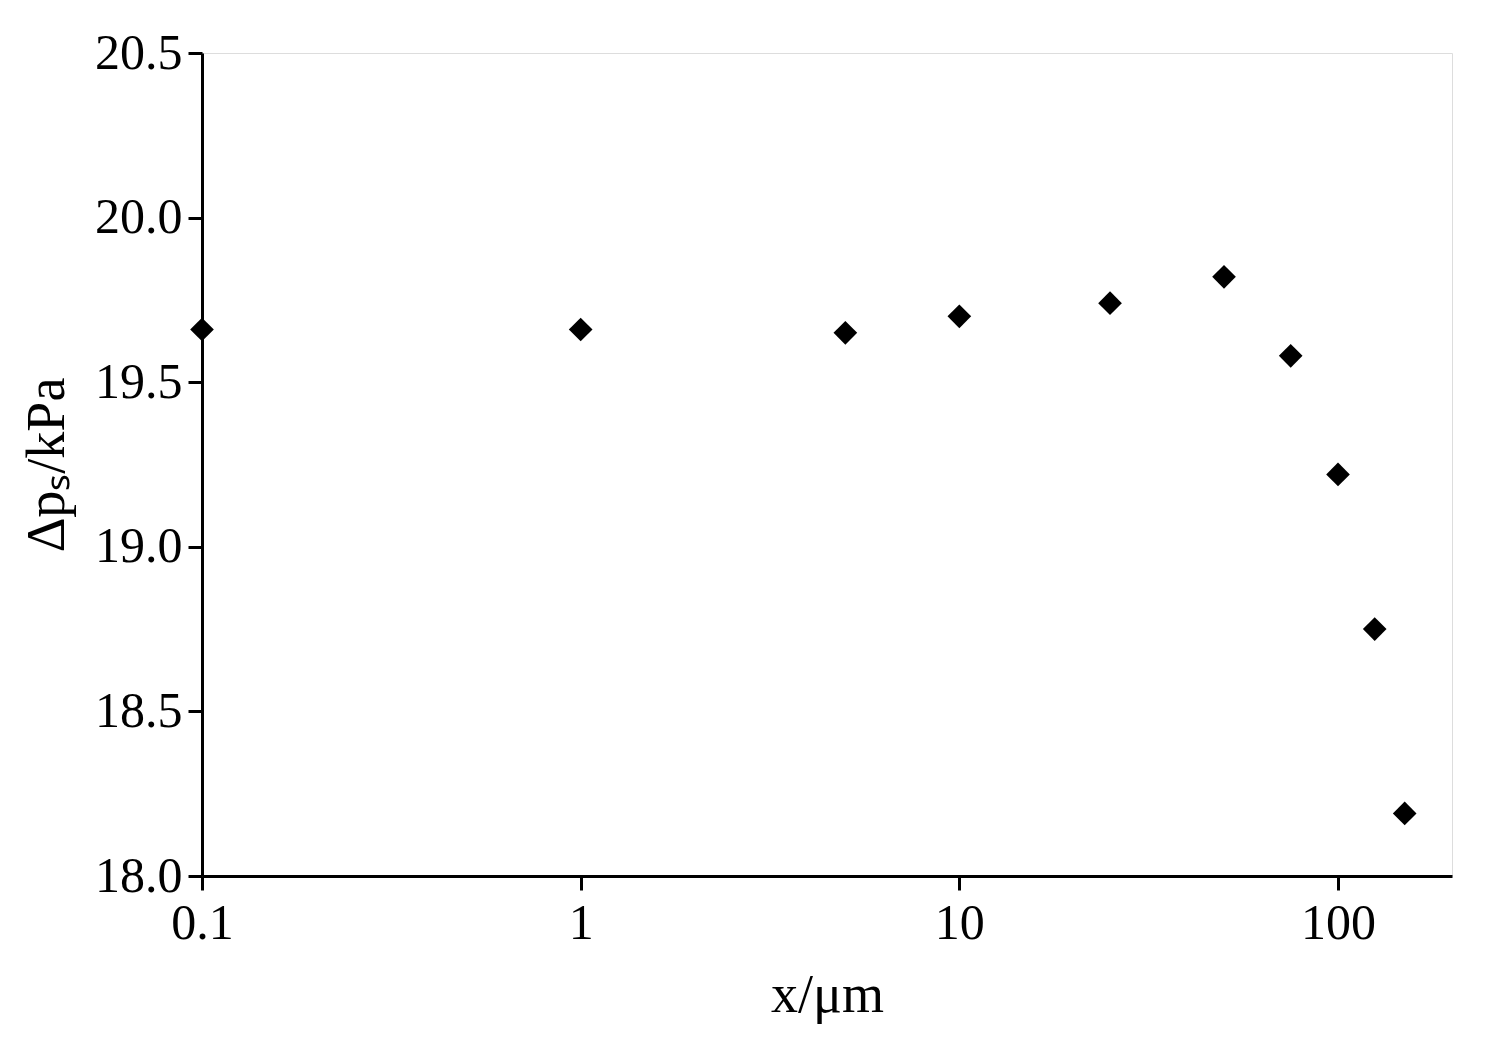 This screenshot has height=1037, width=1500. Describe the element at coordinates (581, 921) in the screenshot. I see `x-tick-label: 1` at that location.